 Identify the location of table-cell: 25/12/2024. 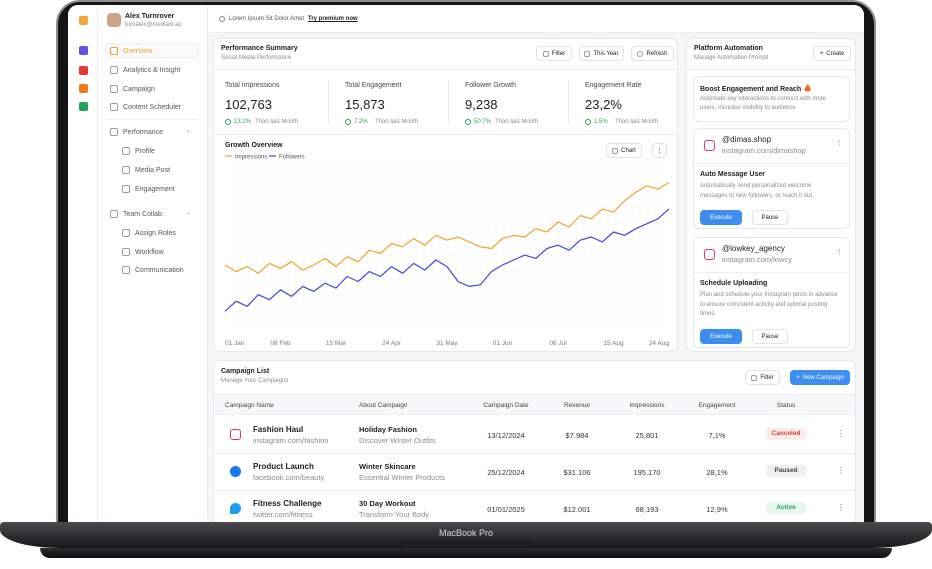
(506, 472).